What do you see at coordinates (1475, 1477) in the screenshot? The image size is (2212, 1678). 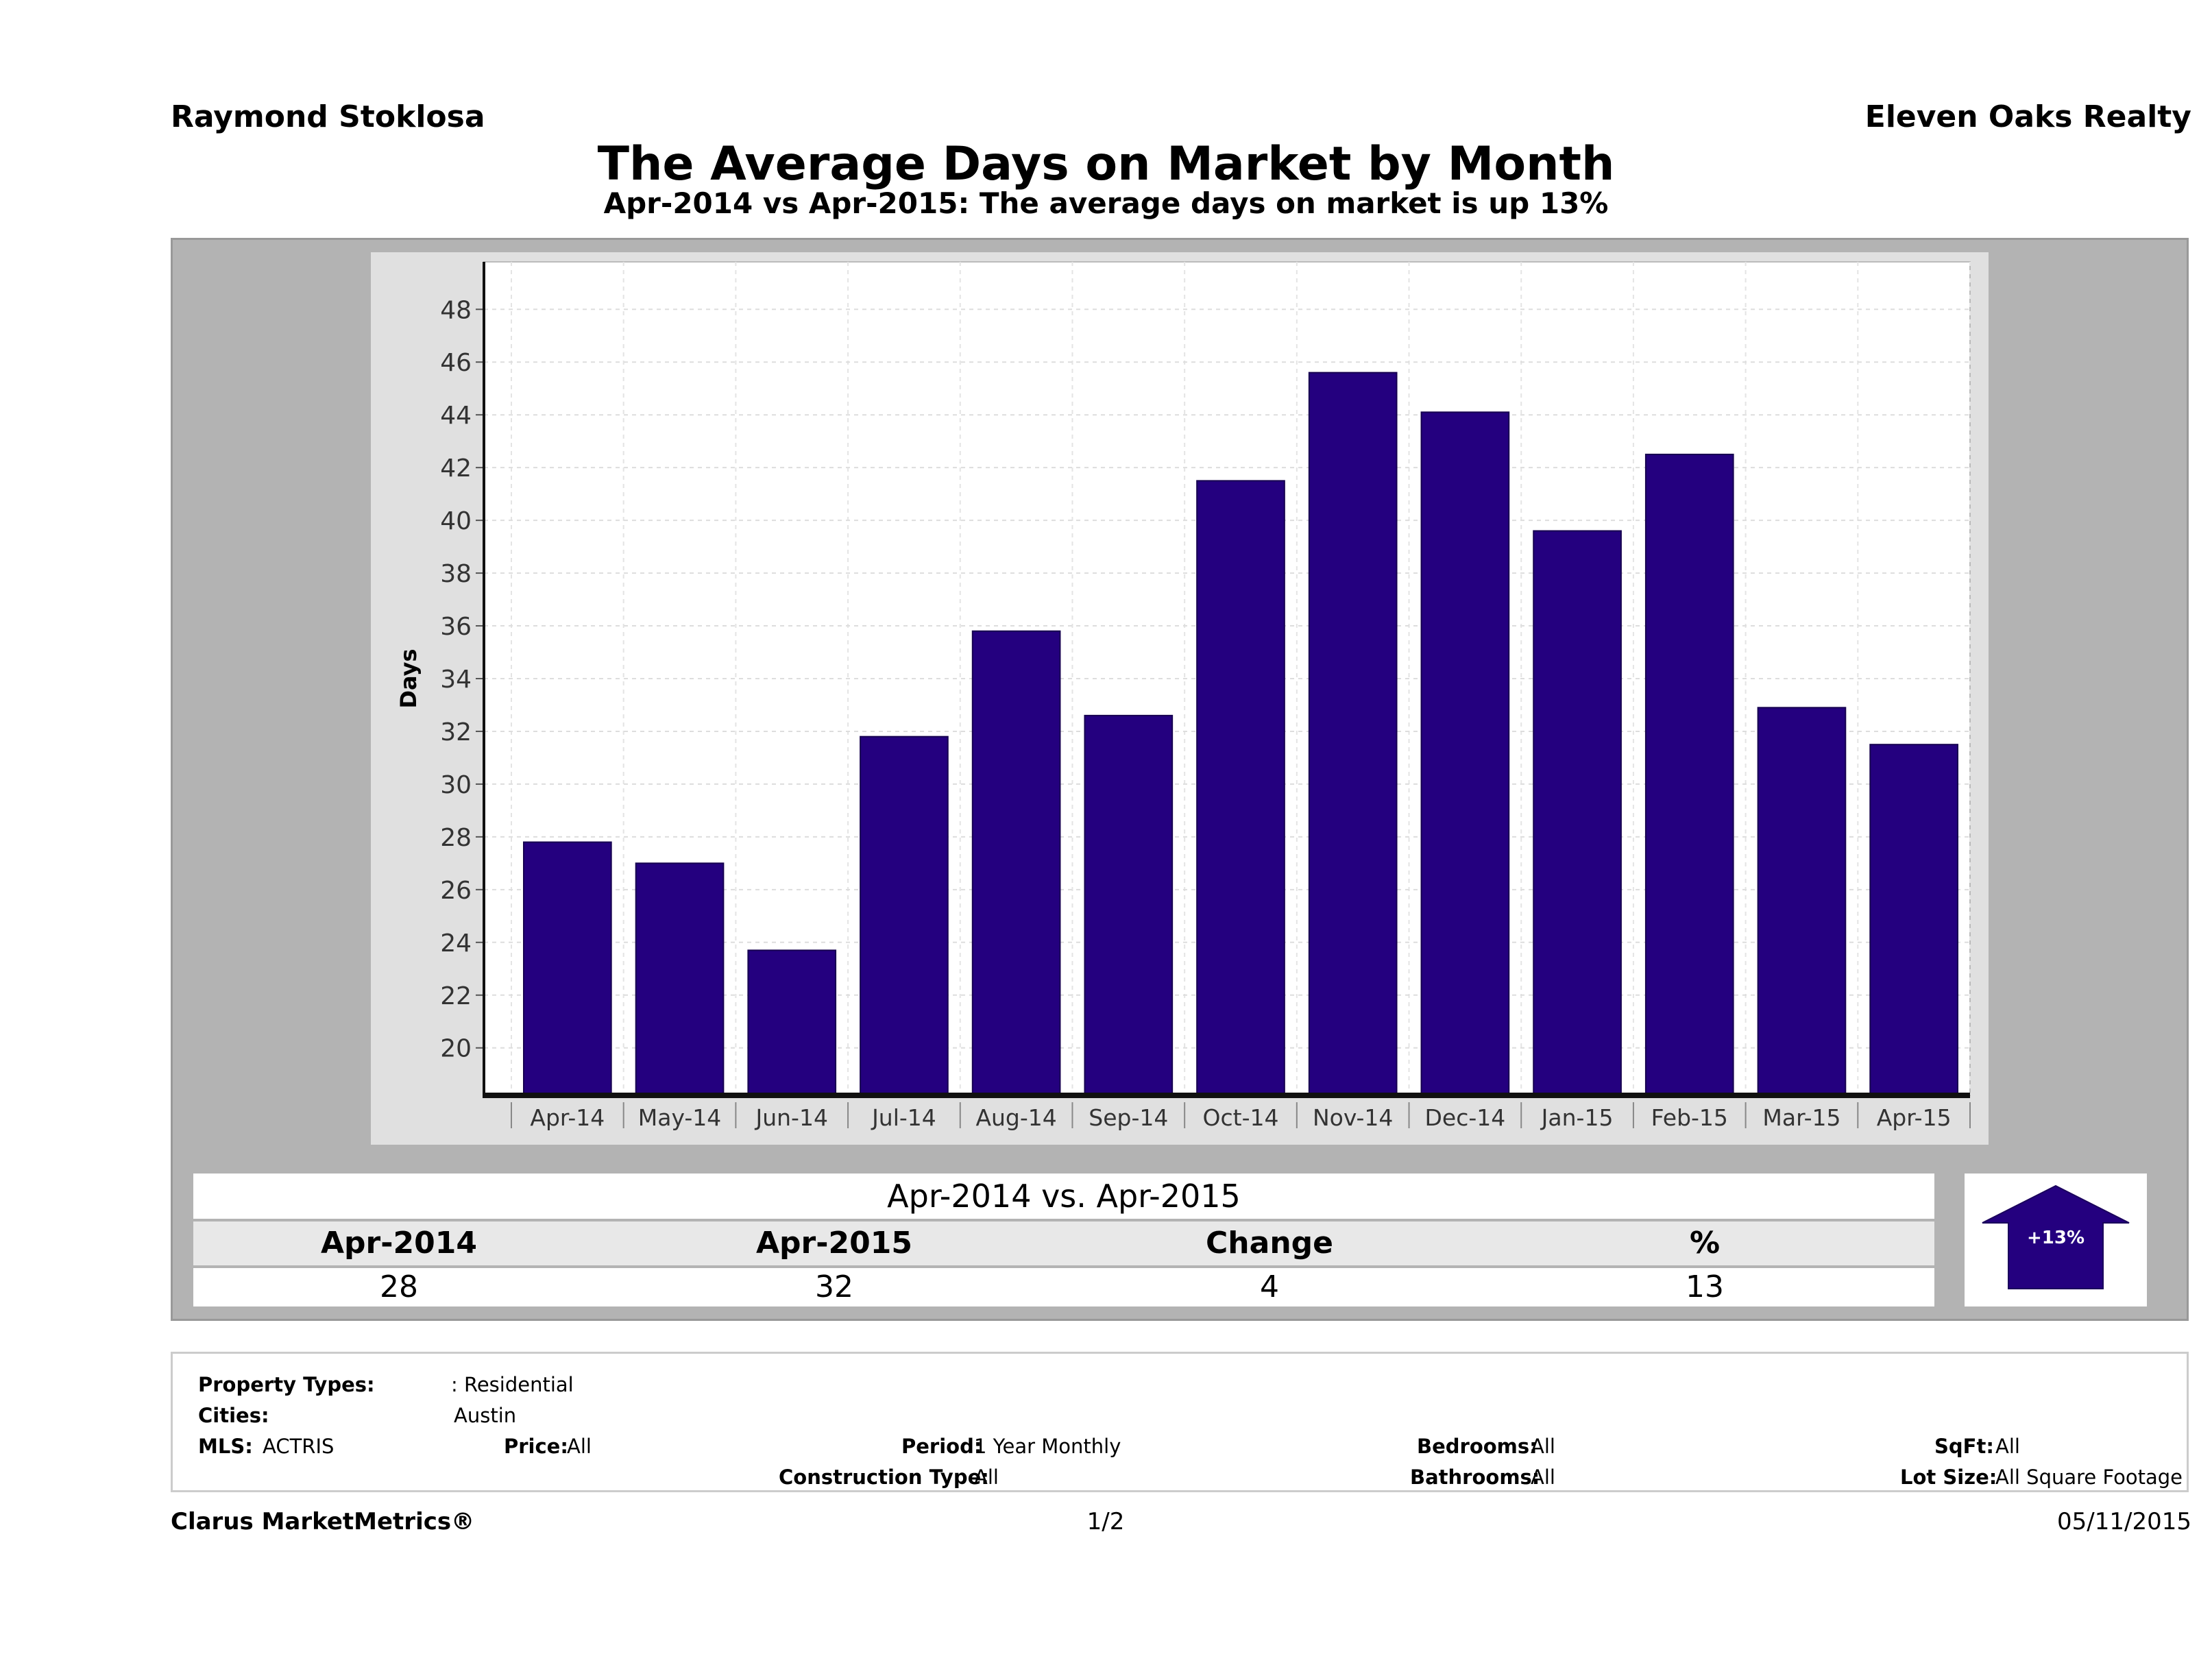 I see `bathrooms-label: Bathrooms:` at bounding box center [1475, 1477].